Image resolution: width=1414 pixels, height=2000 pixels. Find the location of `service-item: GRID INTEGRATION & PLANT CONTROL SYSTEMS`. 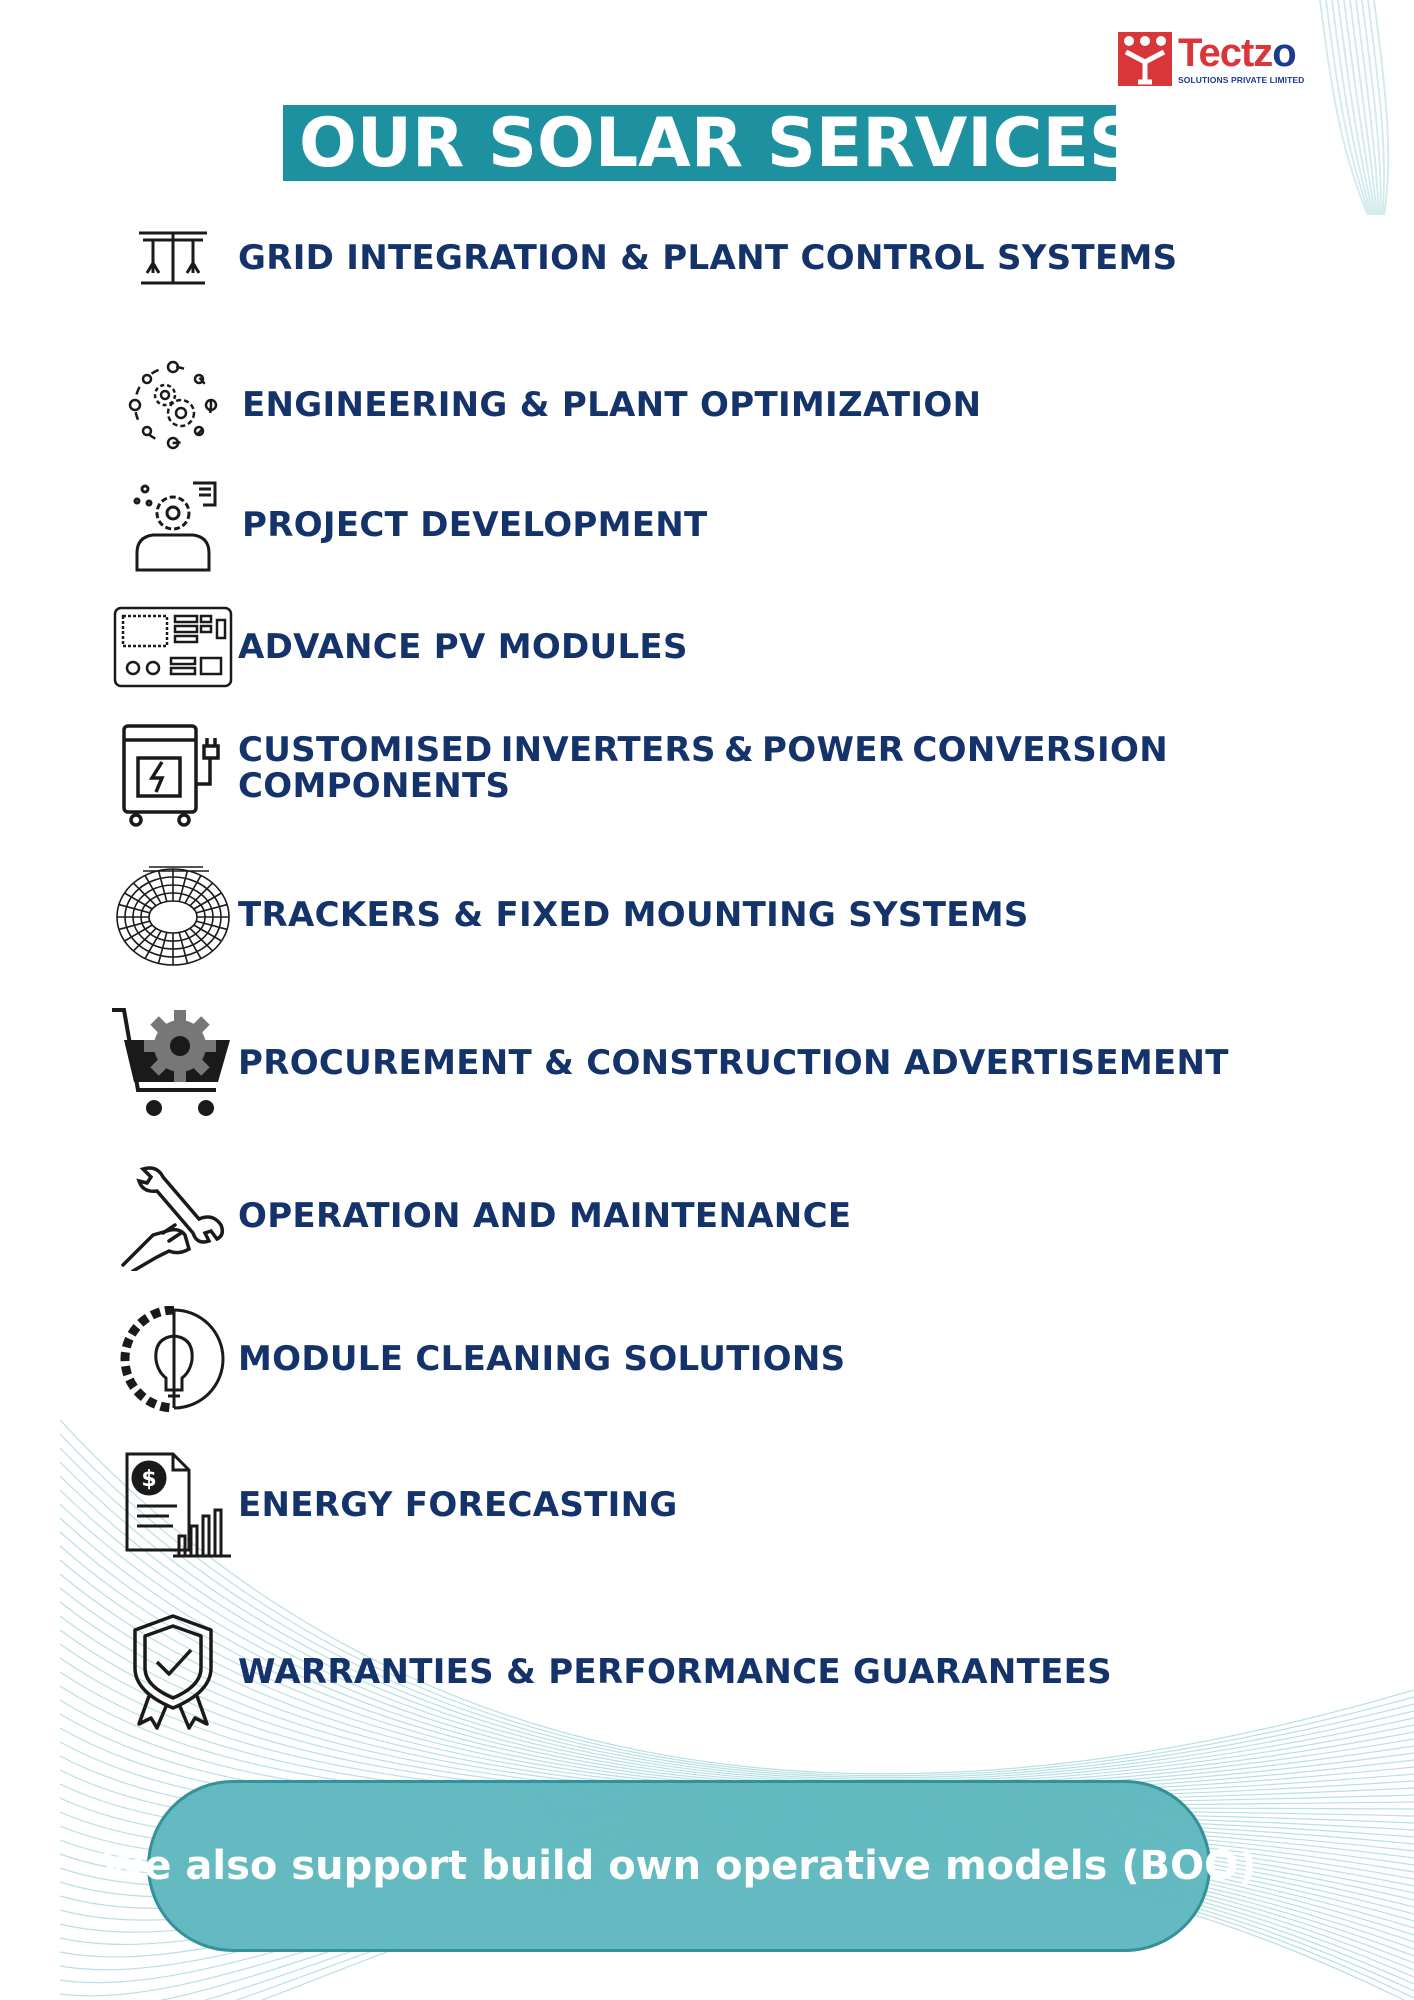

service-item: GRID INTEGRATION & PLANT CONTROL SYSTEMS is located at coordinates (658, 258).